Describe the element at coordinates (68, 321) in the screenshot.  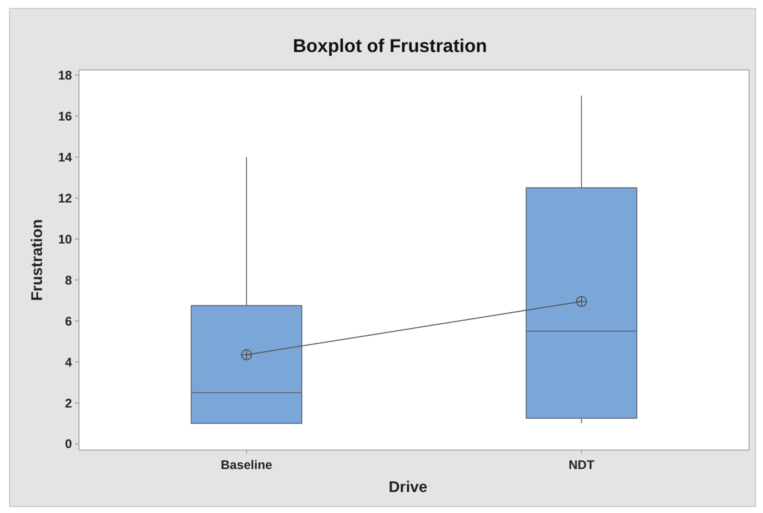
I see `y-tick-label: 6` at that location.